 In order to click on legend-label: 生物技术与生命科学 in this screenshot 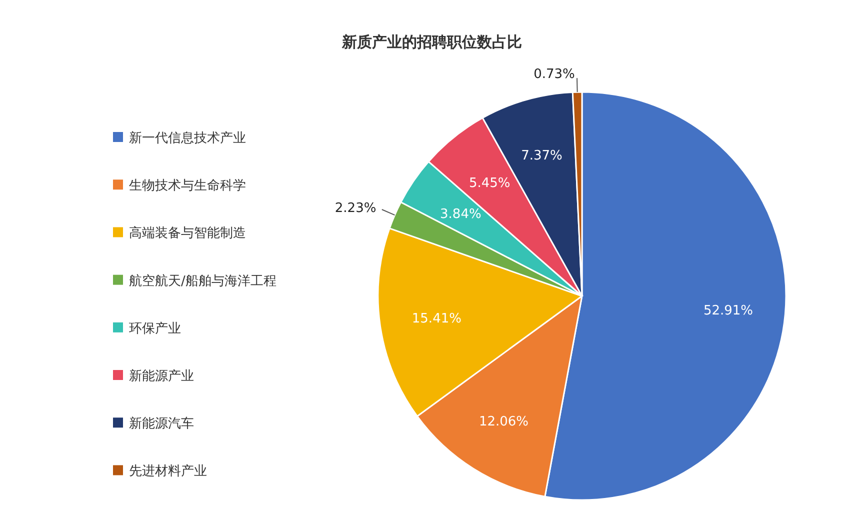, I will do `click(187, 186)`.